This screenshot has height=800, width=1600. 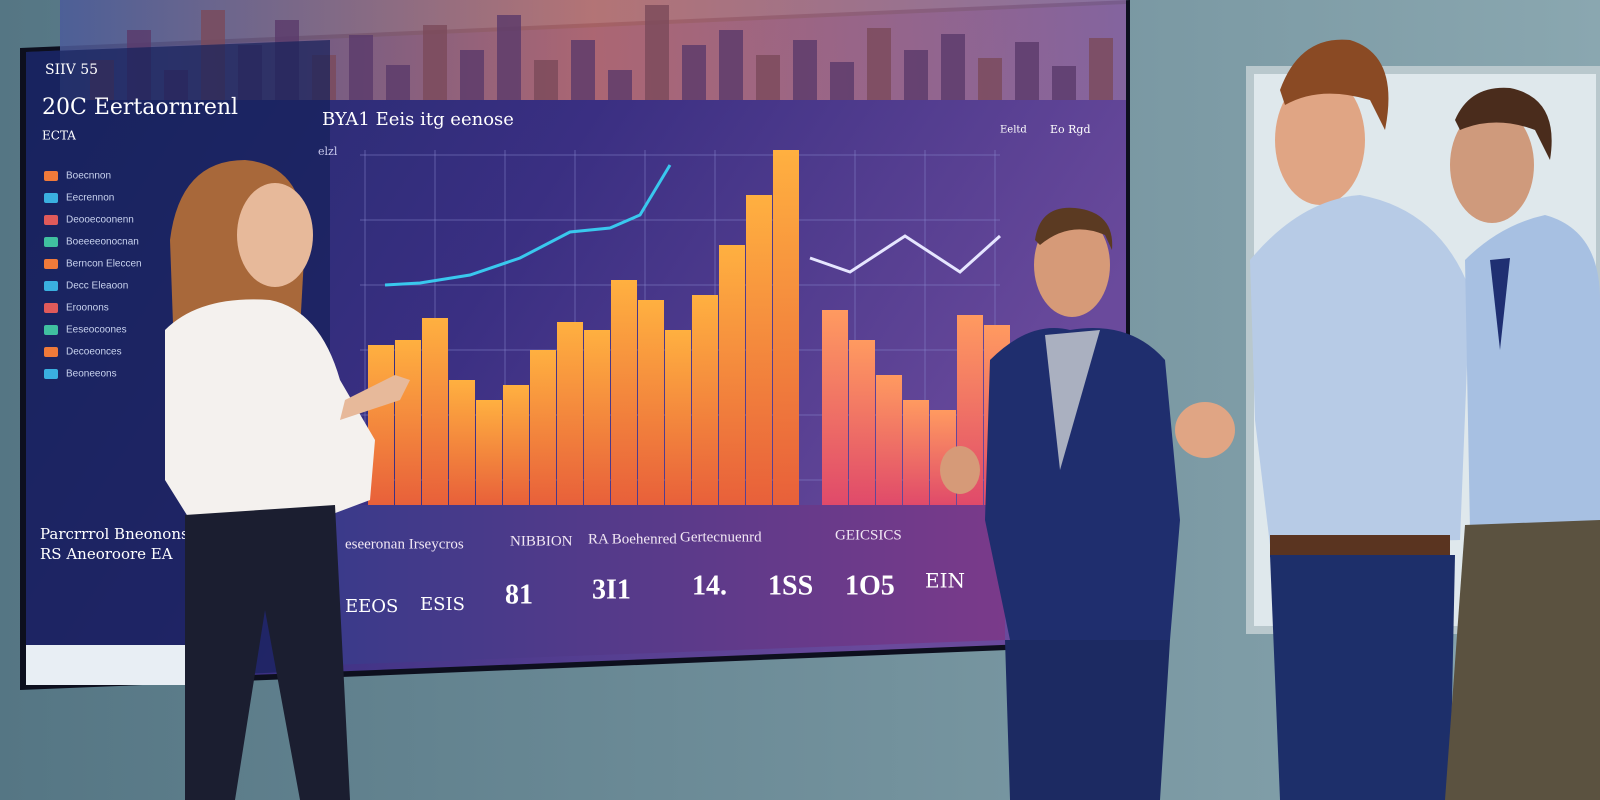 I want to click on kpi-header: RA Boehenred, so click(x=632, y=539).